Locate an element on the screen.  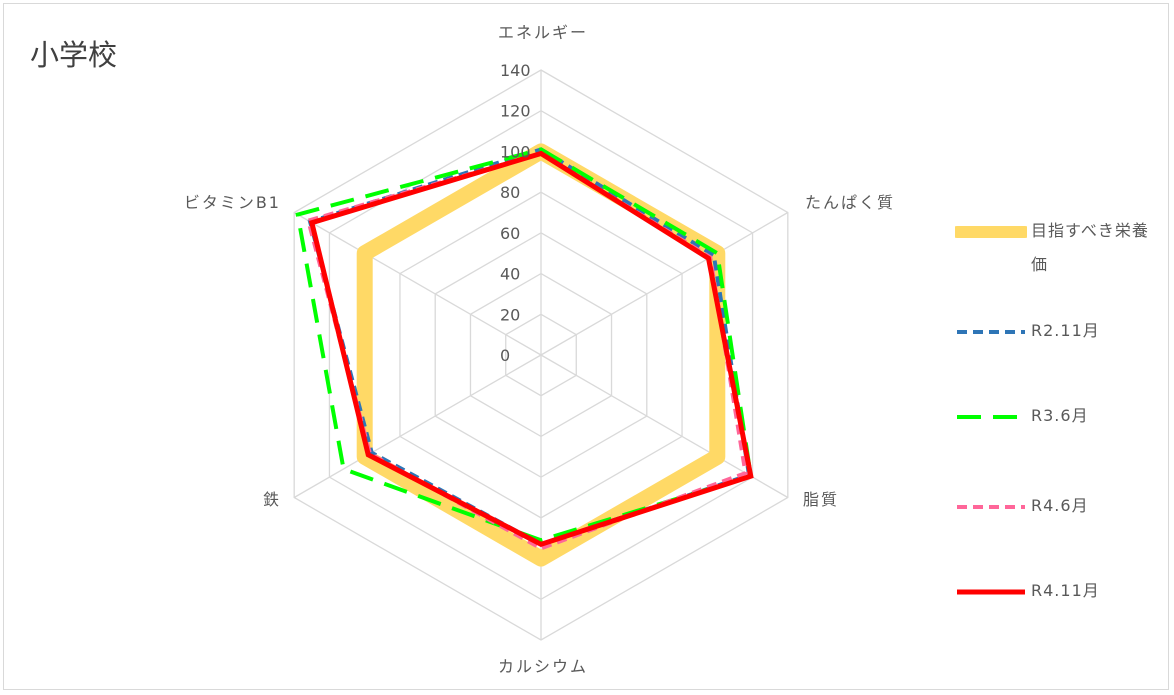
legend-label: R4.11月 is located at coordinates (1065, 590).